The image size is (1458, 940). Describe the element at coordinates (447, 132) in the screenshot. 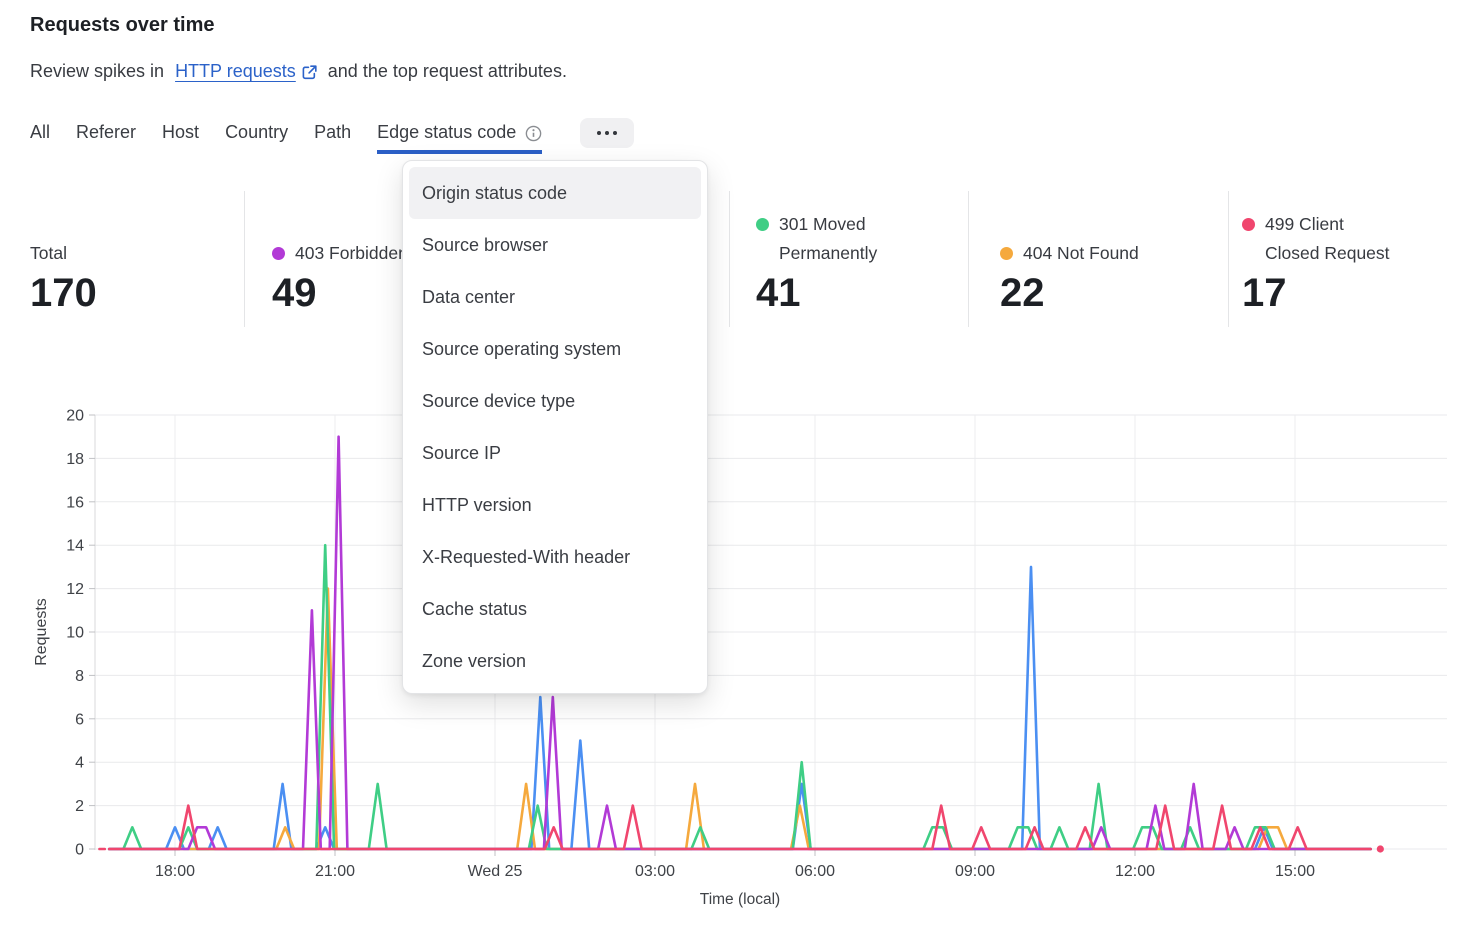

I see `active-tab-label: Edge status code` at that location.